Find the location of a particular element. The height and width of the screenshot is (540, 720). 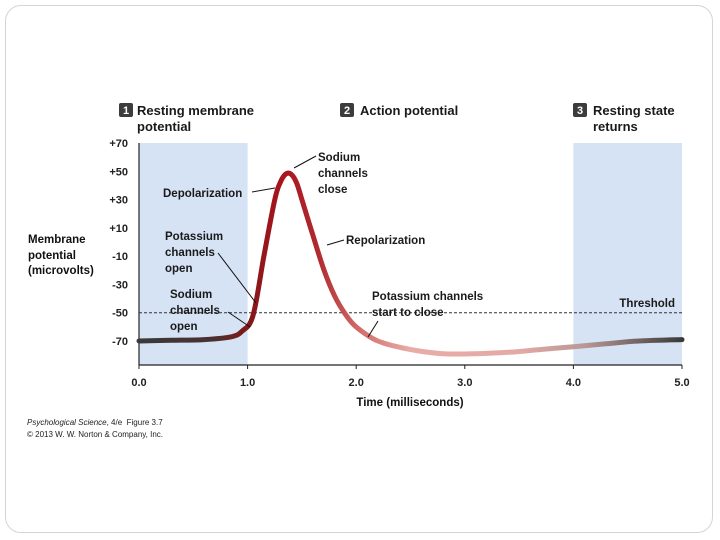

annotation-sodium-close-3: close is located at coordinates (332, 190).